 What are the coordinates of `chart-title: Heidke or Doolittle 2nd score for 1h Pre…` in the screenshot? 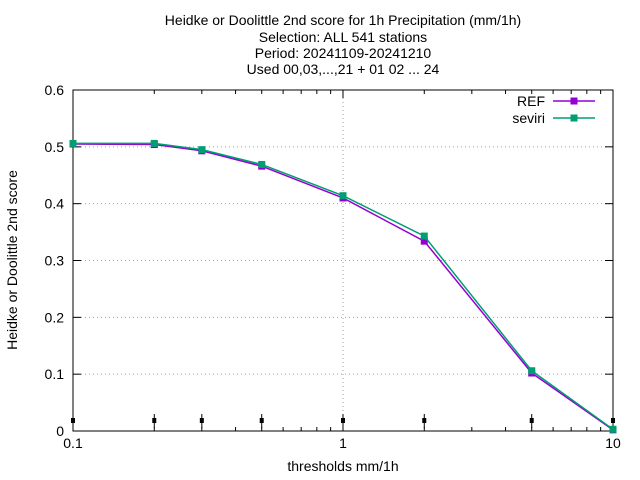 It's located at (343, 44).